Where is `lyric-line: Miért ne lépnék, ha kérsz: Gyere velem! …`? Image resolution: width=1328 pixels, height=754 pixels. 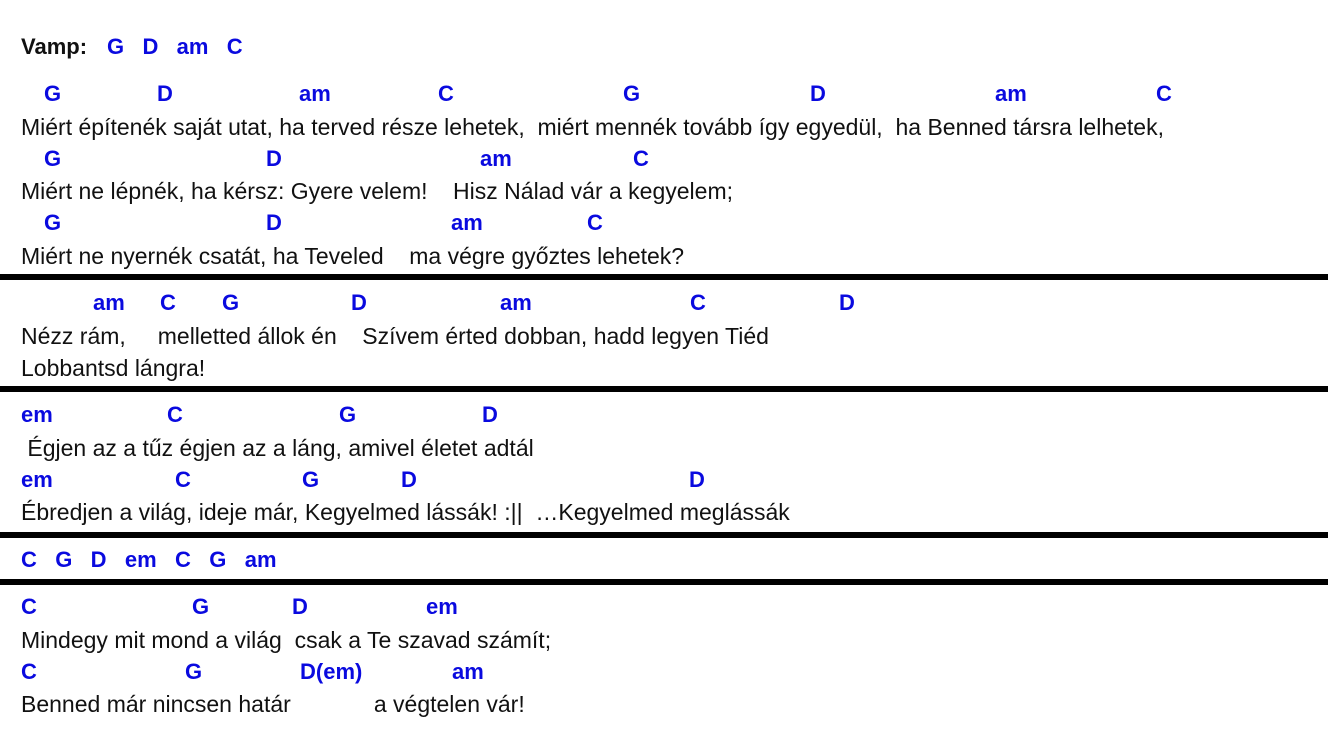
lyric-line: Miért ne lépnék, ha kérsz: Gyere velem! … is located at coordinates (377, 191).